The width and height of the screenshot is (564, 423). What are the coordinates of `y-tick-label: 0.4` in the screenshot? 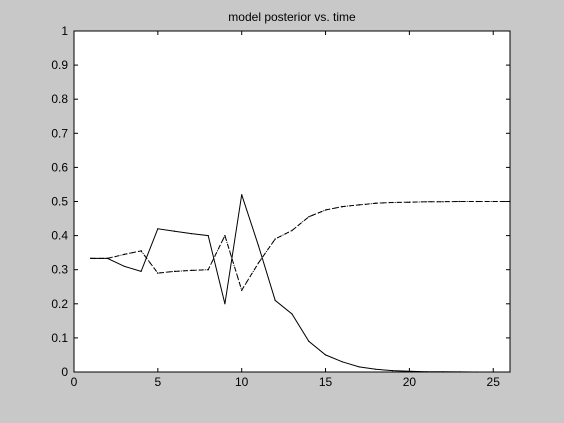 It's located at (59, 236).